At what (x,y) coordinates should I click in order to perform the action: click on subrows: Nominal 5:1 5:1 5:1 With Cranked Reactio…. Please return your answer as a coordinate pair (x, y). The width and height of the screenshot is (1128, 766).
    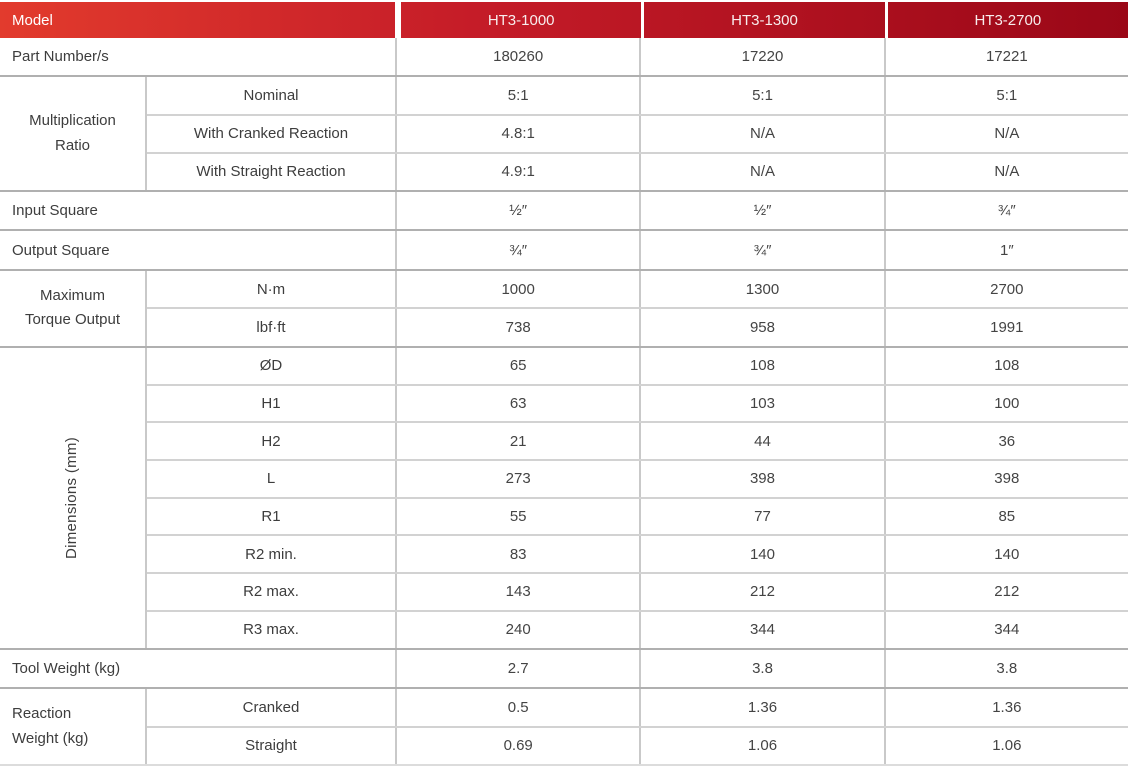
    Looking at the image, I should click on (637, 133).